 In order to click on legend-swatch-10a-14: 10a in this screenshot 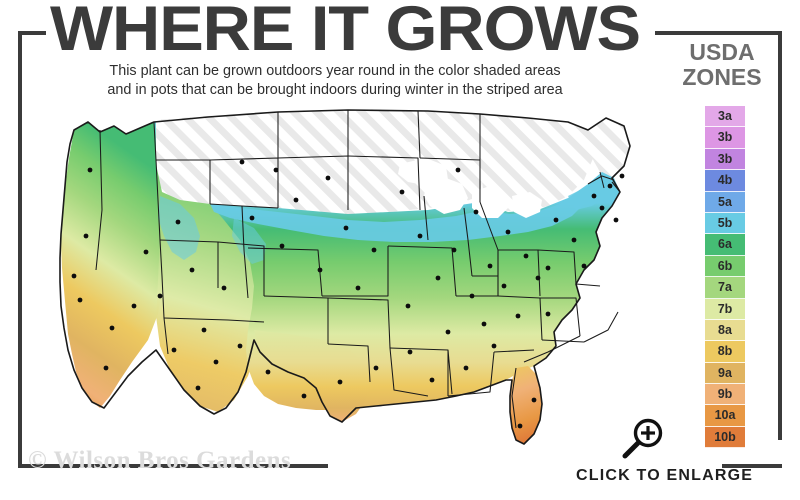, I will do `click(725, 416)`.